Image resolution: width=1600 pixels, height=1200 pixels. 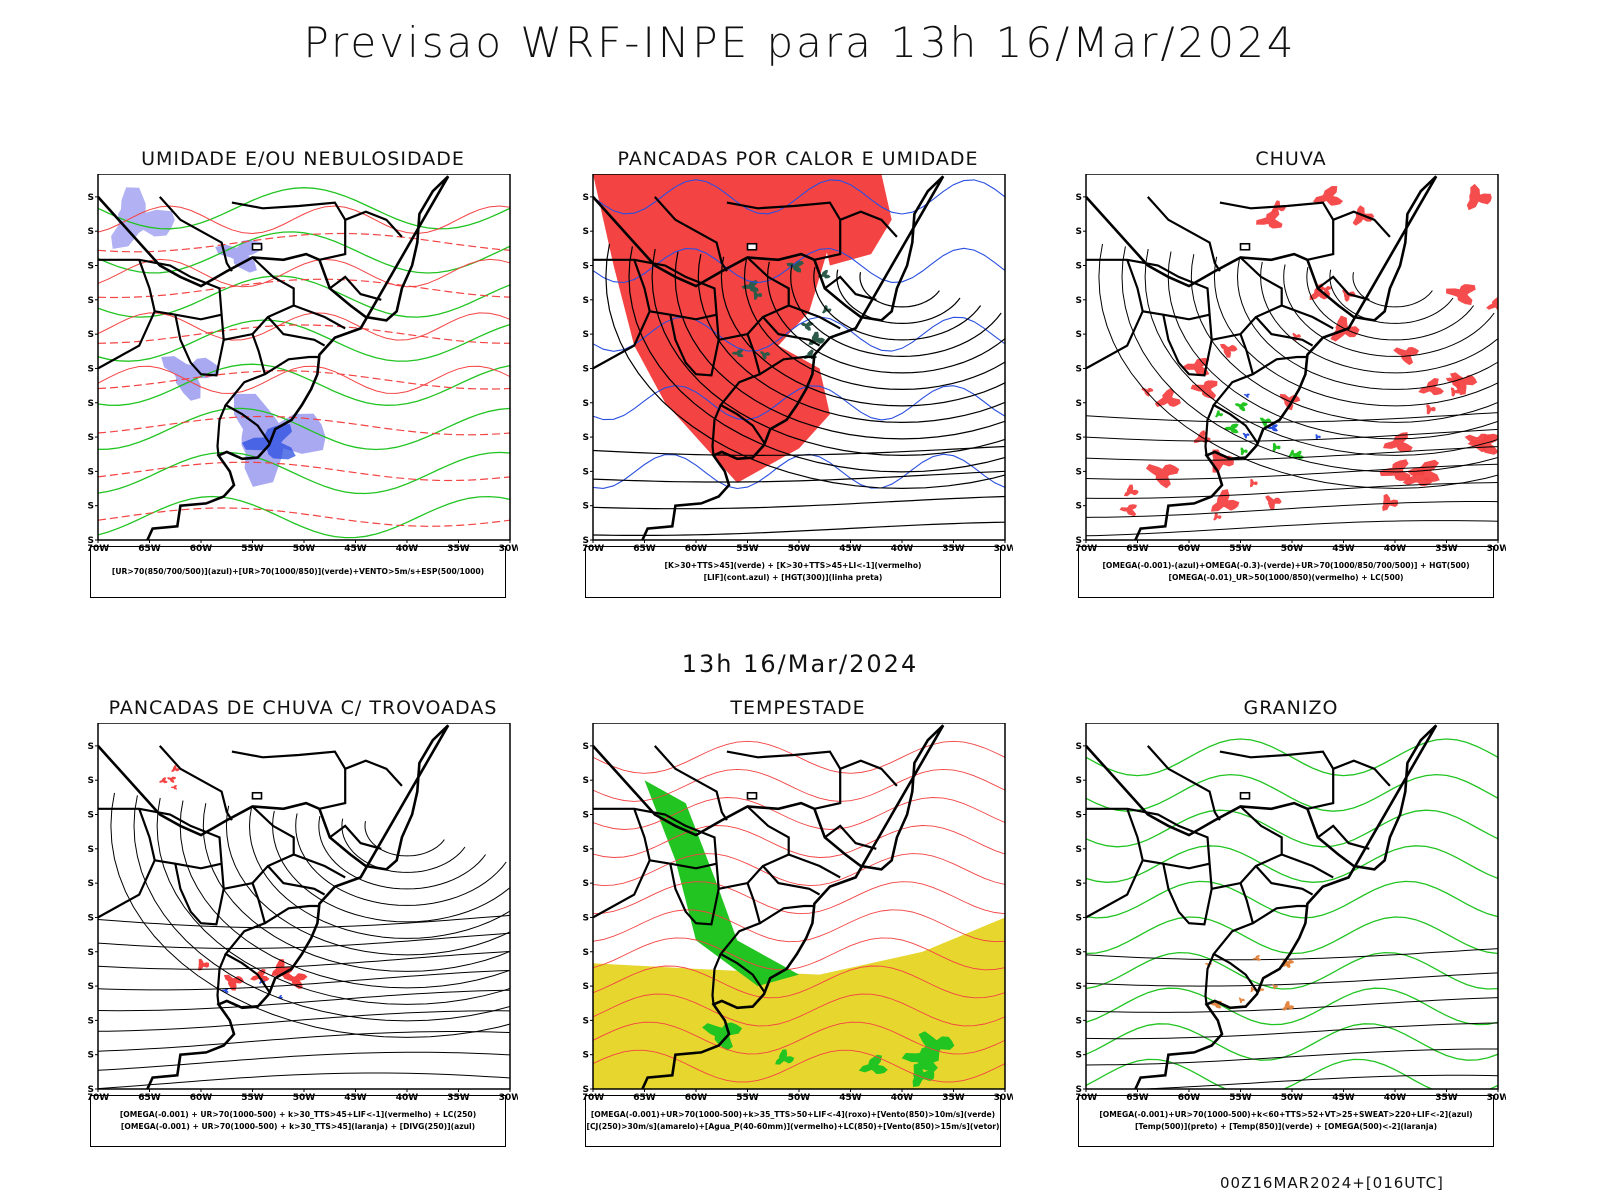 What do you see at coordinates (1194, 175) in the screenshot?
I see `contour-label: 576` at bounding box center [1194, 175].